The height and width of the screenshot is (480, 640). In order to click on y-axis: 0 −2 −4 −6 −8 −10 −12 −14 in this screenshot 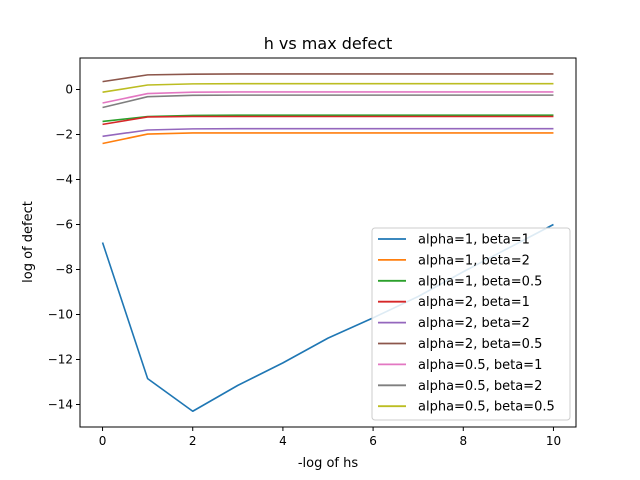, I will do `click(64, 247)`.